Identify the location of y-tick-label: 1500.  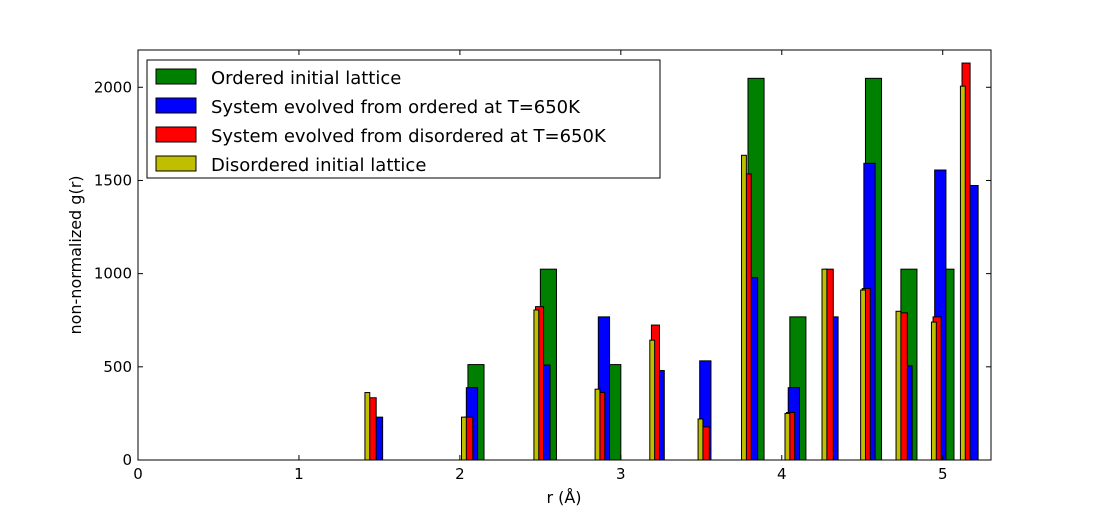
(113, 180).